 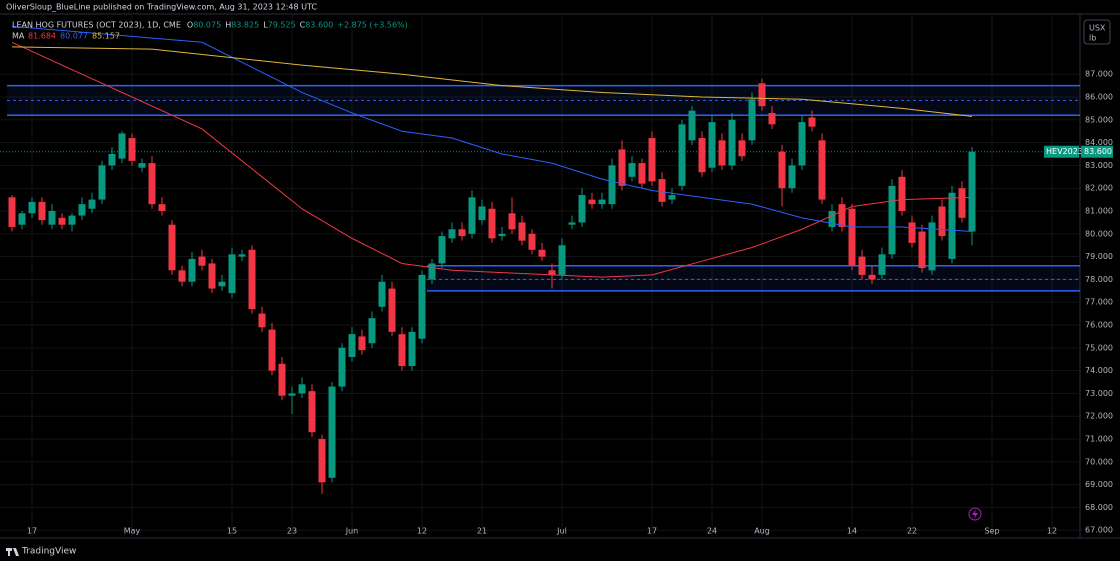 What do you see at coordinates (1099, 416) in the screenshot?
I see `y-tick-label: 72.000` at bounding box center [1099, 416].